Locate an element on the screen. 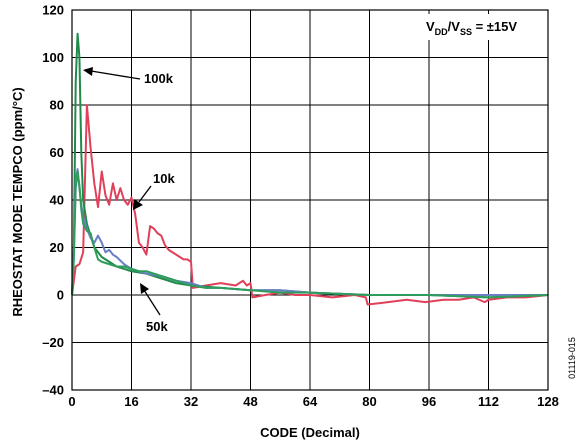 The image size is (582, 446). annotation-50k: 50k is located at coordinates (154, 308).